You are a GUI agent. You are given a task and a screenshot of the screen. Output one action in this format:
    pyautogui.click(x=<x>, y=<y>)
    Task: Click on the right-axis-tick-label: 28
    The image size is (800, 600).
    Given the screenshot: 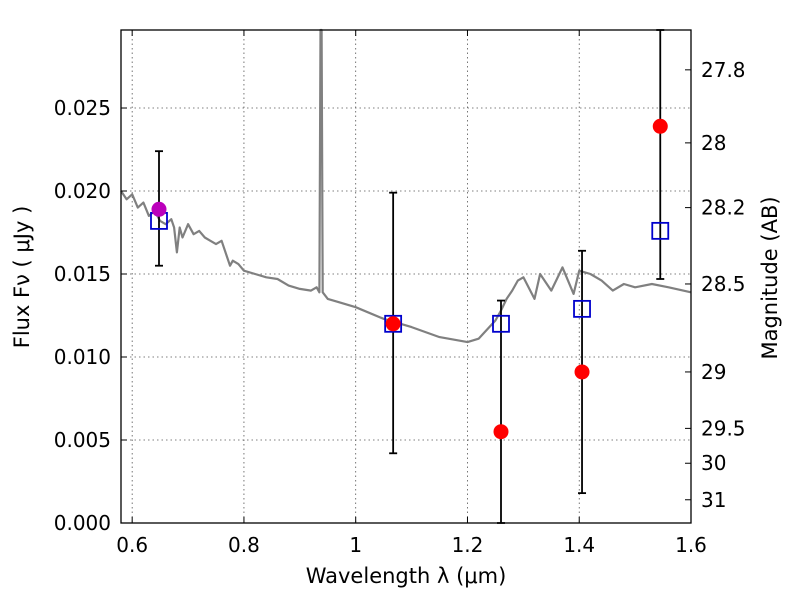 What is the action you would take?
    pyautogui.click(x=713, y=143)
    